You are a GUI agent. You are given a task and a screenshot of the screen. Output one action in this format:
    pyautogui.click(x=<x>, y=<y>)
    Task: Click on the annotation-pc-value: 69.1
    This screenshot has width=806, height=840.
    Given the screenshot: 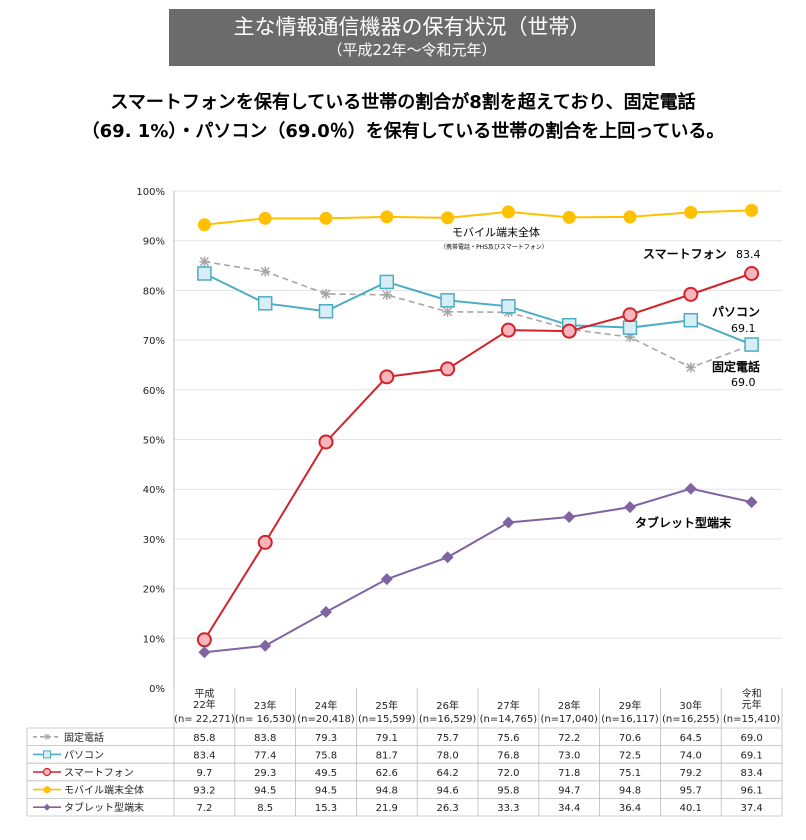 What is the action you would take?
    pyautogui.click(x=743, y=328)
    